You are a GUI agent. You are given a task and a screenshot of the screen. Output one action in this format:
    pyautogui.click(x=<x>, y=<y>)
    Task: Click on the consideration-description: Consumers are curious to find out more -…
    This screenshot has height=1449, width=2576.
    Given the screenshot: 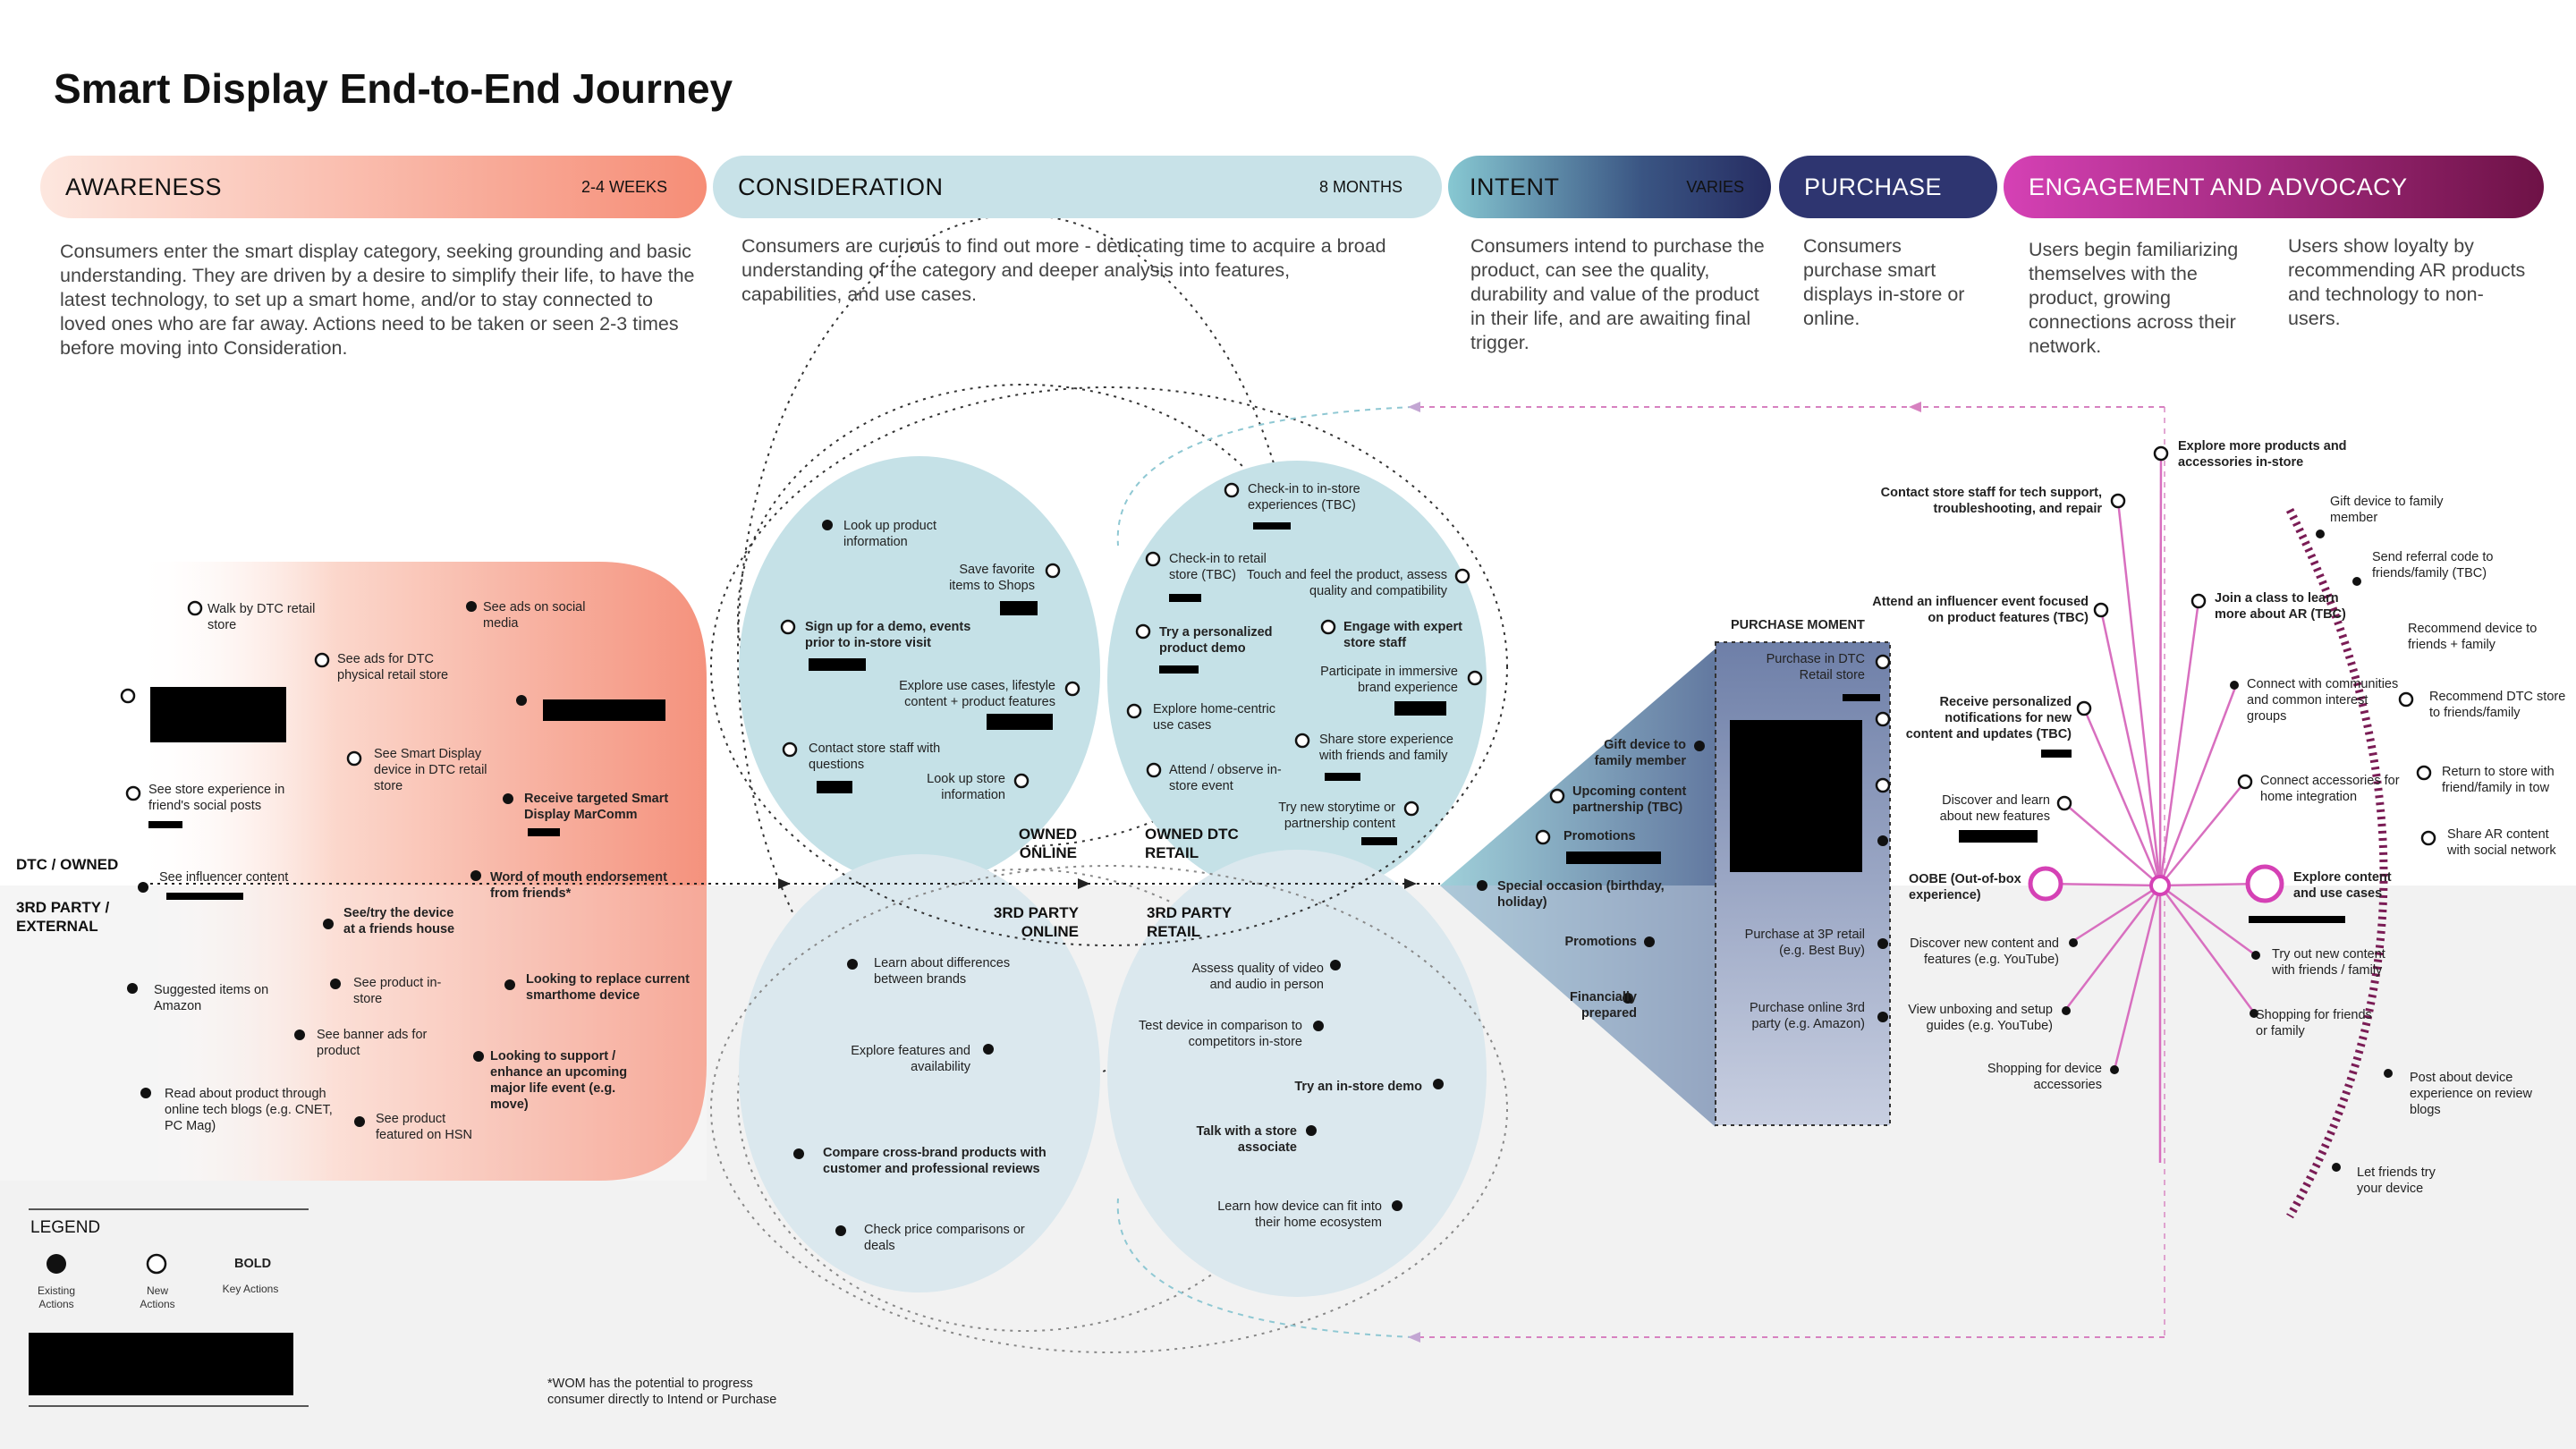 What is the action you would take?
    pyautogui.click(x=1063, y=270)
    